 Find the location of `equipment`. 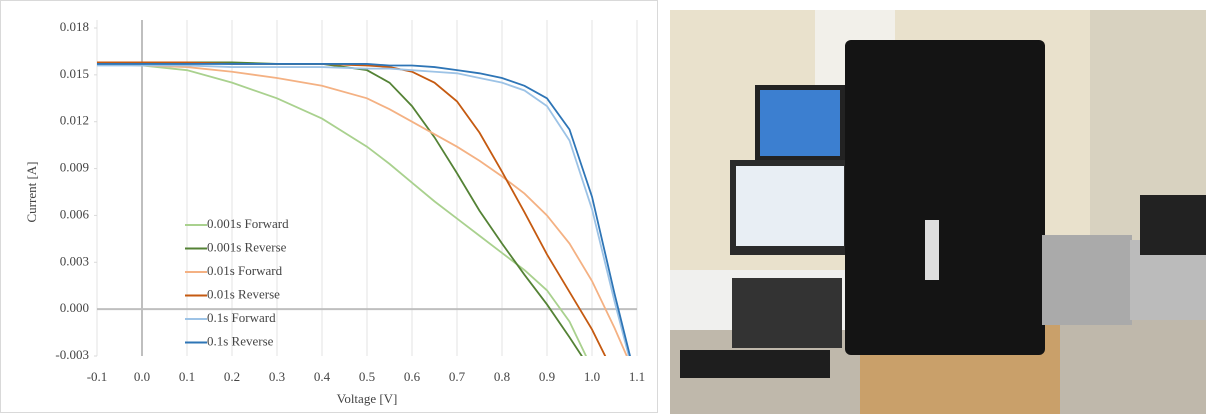

equipment is located at coordinates (1173, 225).